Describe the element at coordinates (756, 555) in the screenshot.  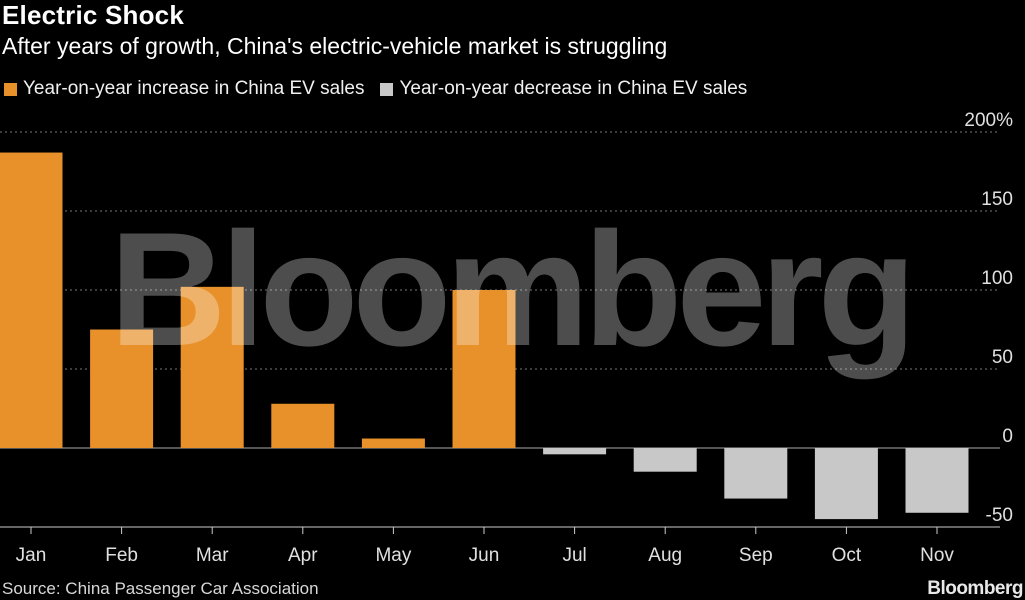
I see `x-tick-label: Sep` at that location.